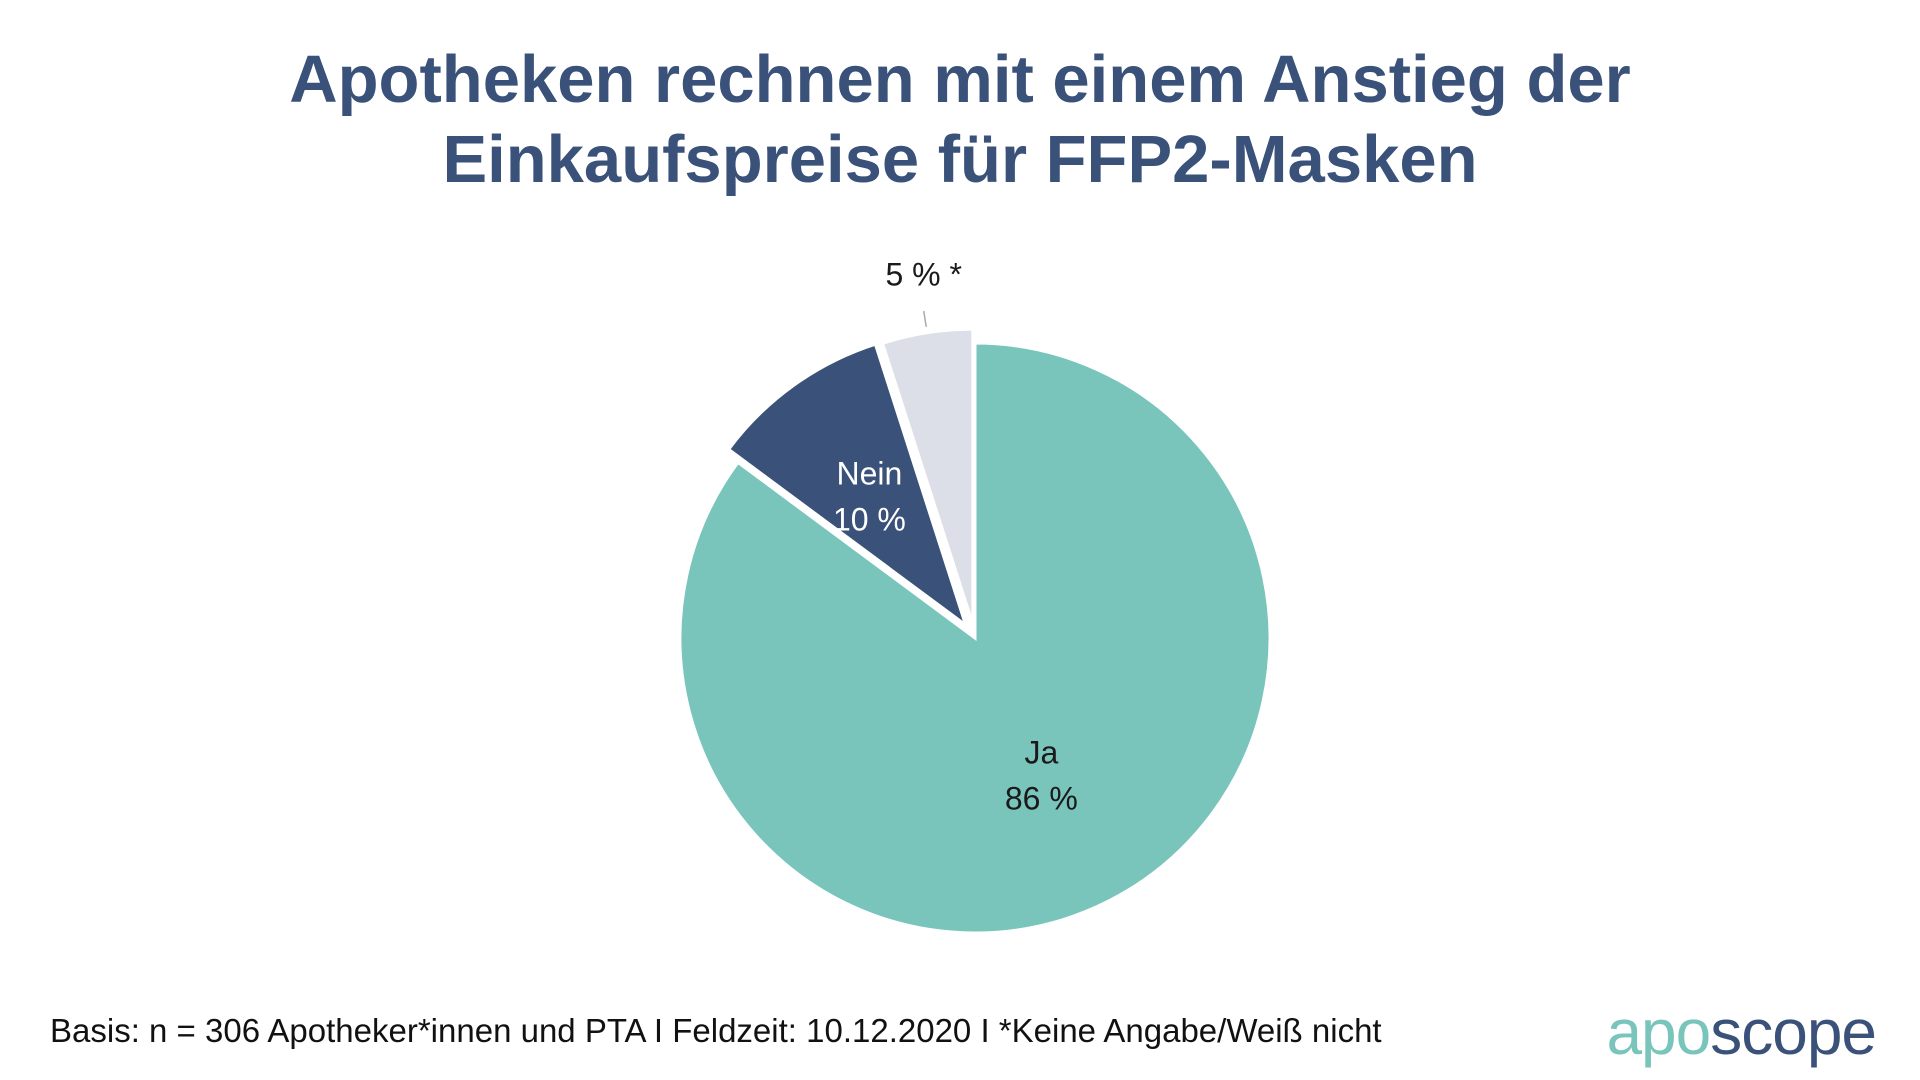 The image size is (1920, 1080). Describe the element at coordinates (1041, 799) in the screenshot. I see `slice-value-label-ja: 86 %` at that location.